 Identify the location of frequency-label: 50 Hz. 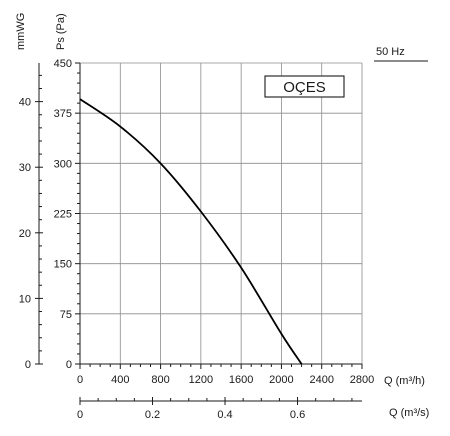
(390, 52).